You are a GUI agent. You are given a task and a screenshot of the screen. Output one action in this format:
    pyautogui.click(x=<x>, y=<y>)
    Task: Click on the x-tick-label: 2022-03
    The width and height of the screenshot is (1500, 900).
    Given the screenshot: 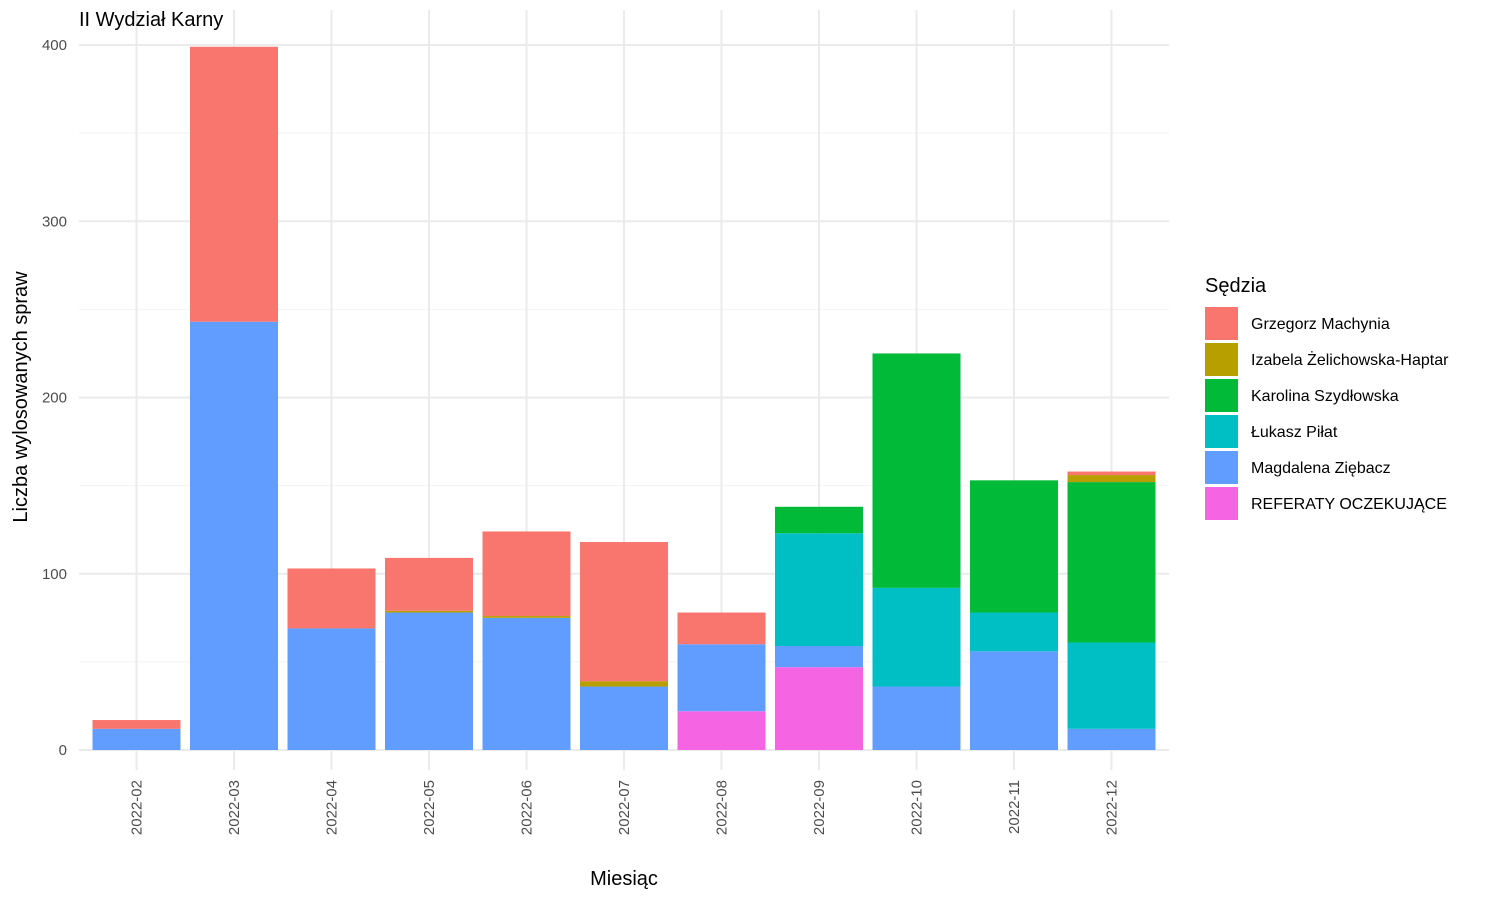 What is the action you would take?
    pyautogui.click(x=234, y=807)
    